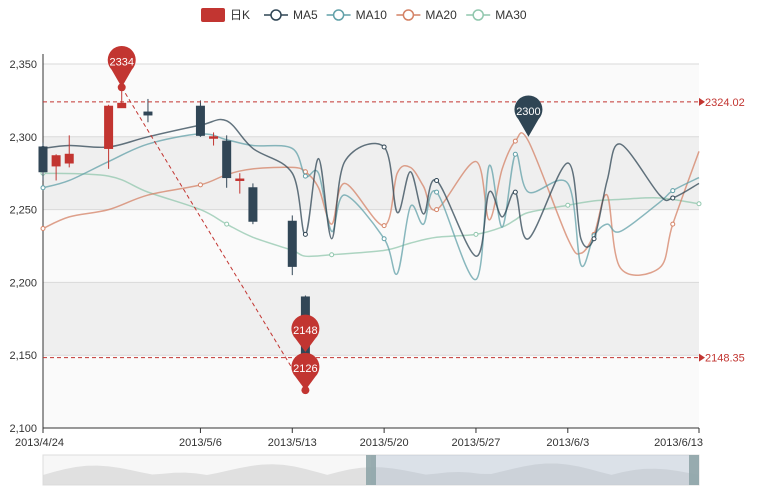 Image resolution: width=757 pixels, height=492 pixels. I want to click on legend-label: MA30, so click(511, 15).